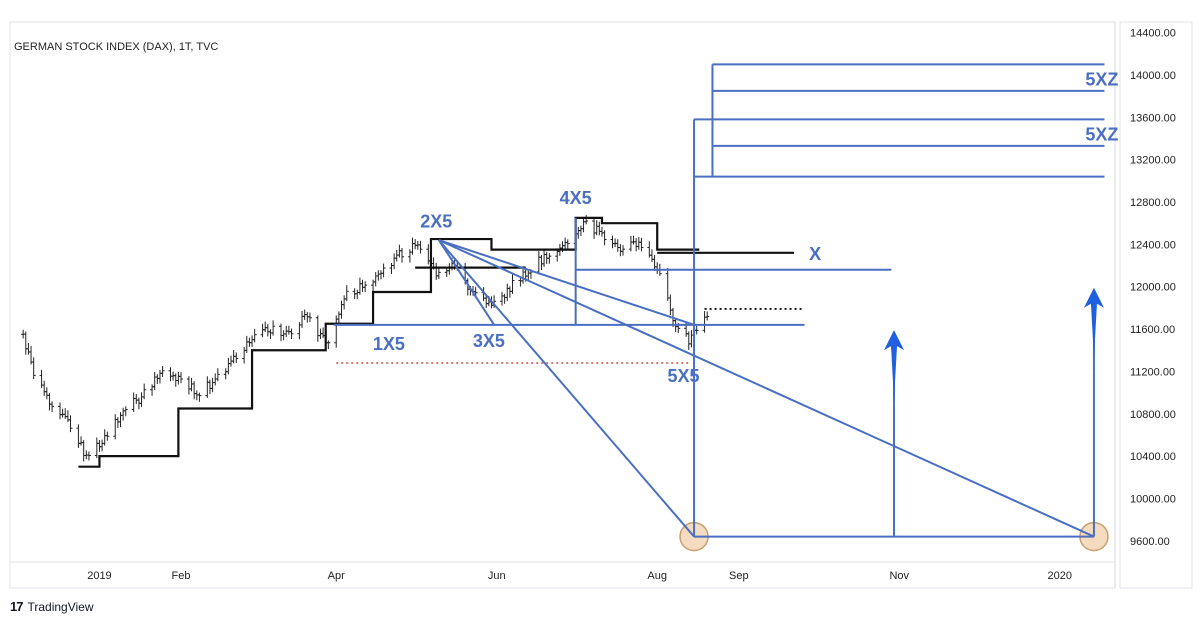 The image size is (1200, 628). What do you see at coordinates (1153, 499) in the screenshot?
I see `y-tick-label: 10000.00` at bounding box center [1153, 499].